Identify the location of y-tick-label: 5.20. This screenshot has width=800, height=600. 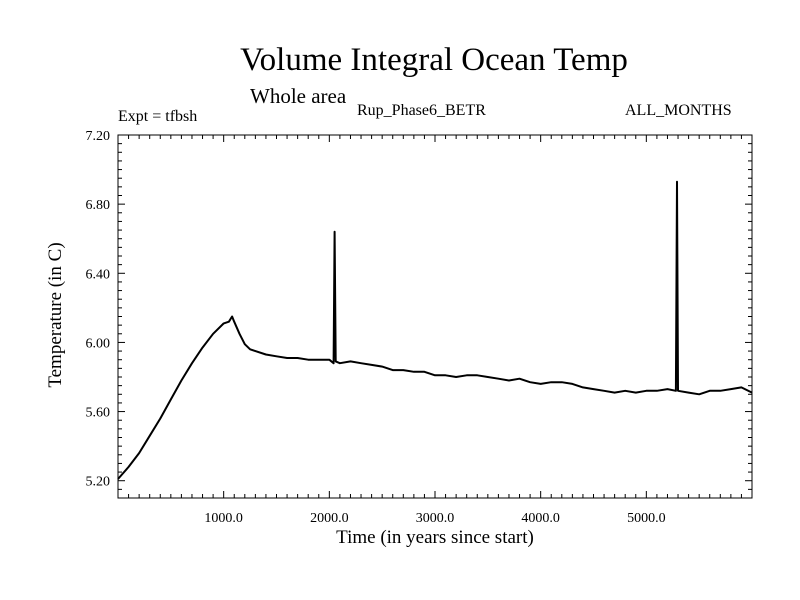
(98, 482).